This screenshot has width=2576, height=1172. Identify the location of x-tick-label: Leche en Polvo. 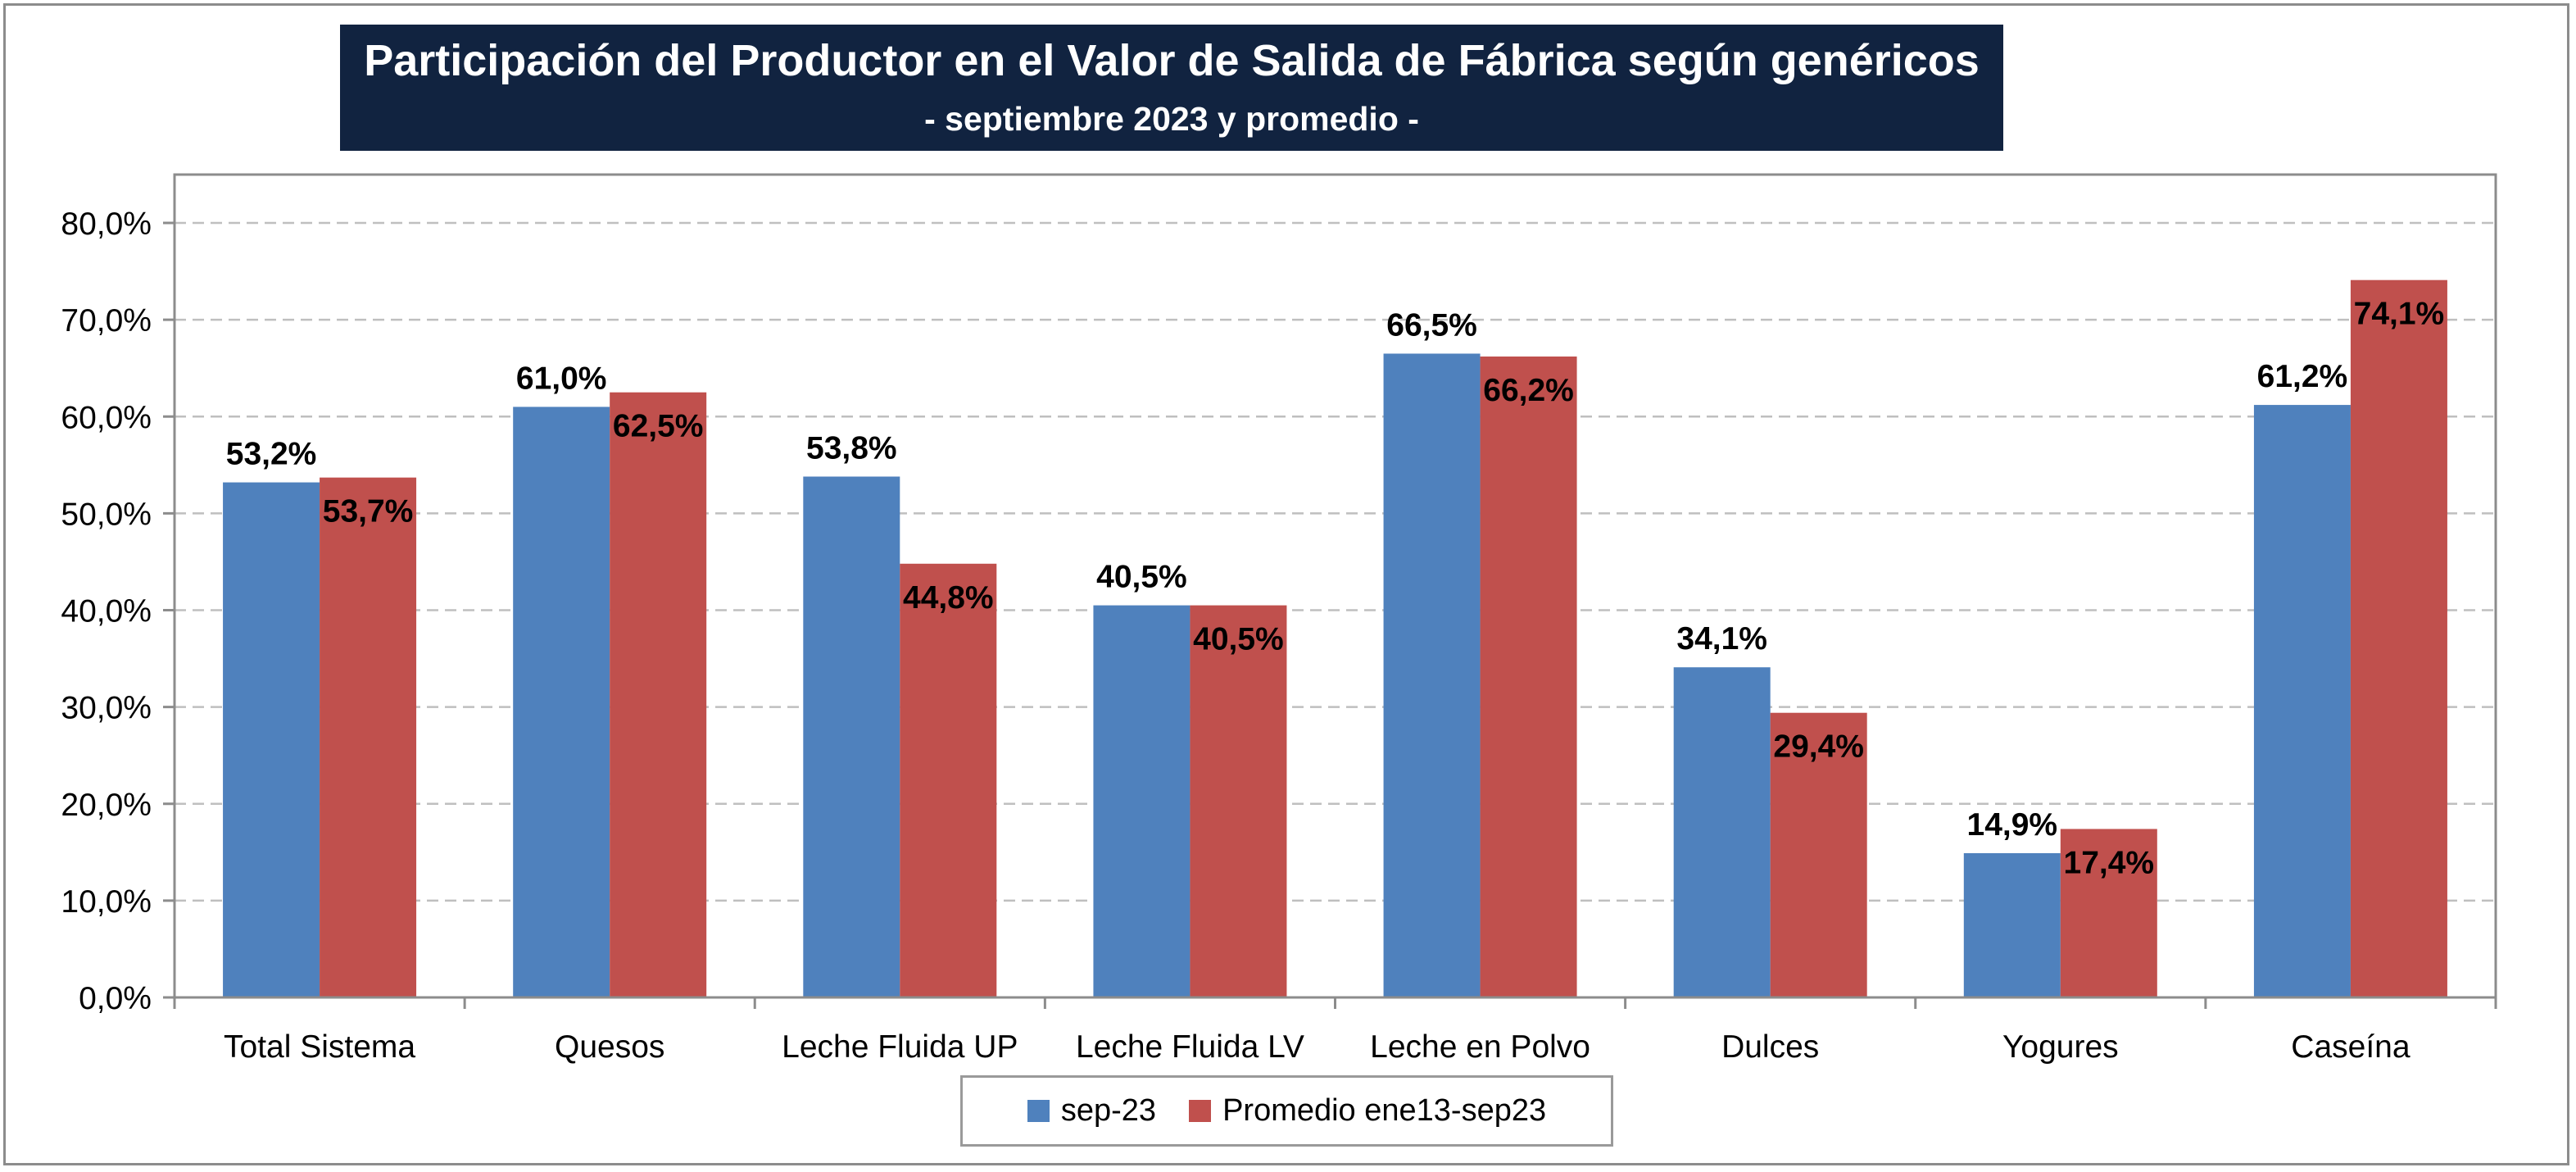
(1480, 1047).